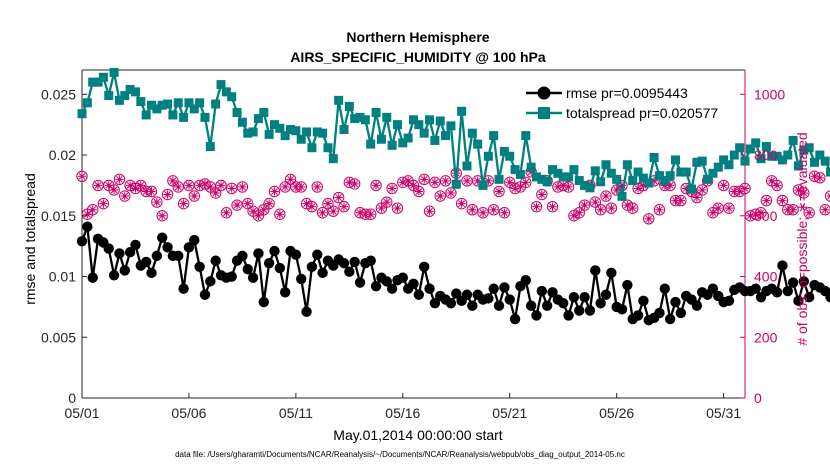  What do you see at coordinates (642, 113) in the screenshot?
I see `legend-spread-label: totalspread pr=0.020577` at bounding box center [642, 113].